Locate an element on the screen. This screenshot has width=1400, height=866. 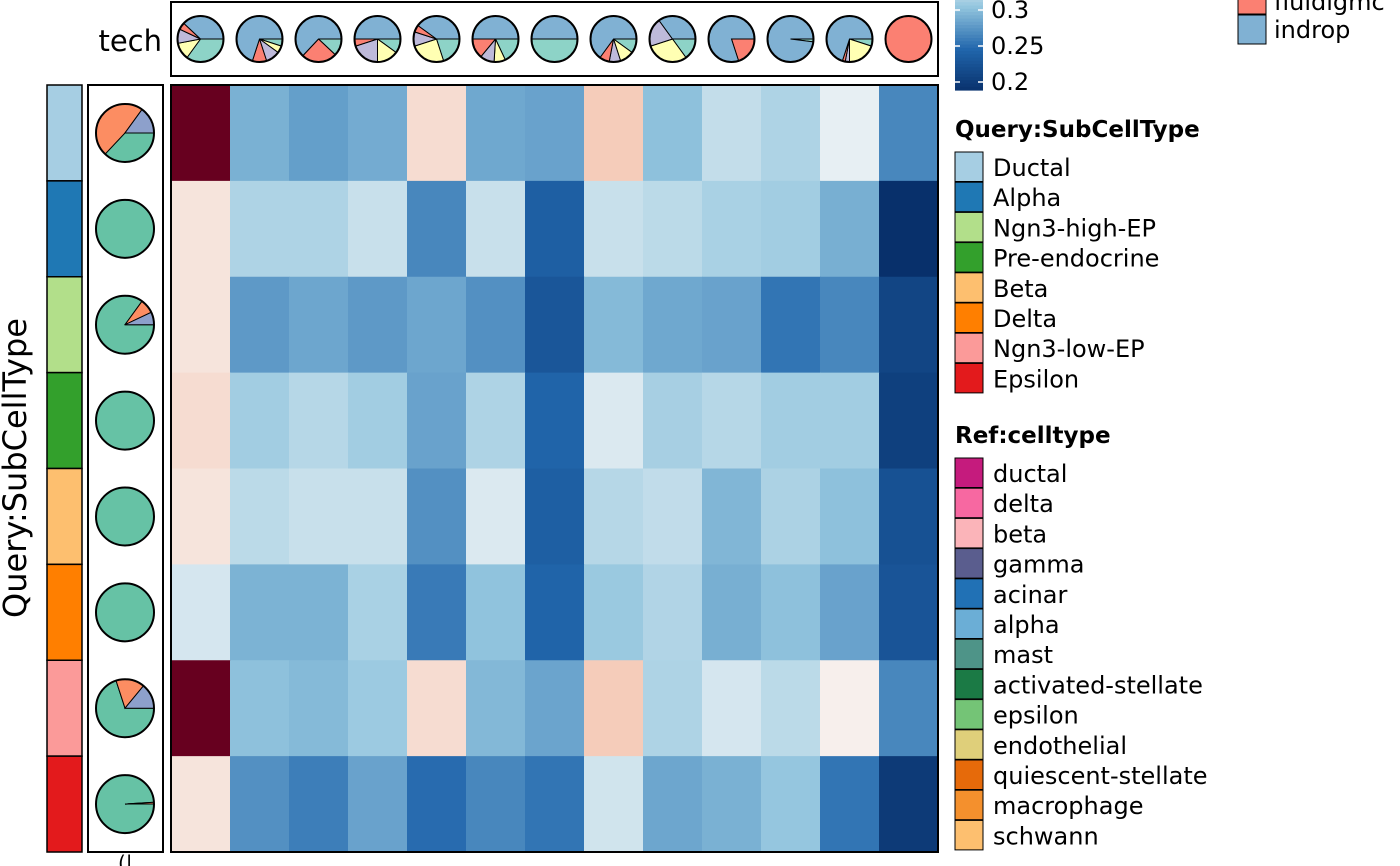
color-scale-legend: 0.3 0.25 0.2 is located at coordinates (999, 48).